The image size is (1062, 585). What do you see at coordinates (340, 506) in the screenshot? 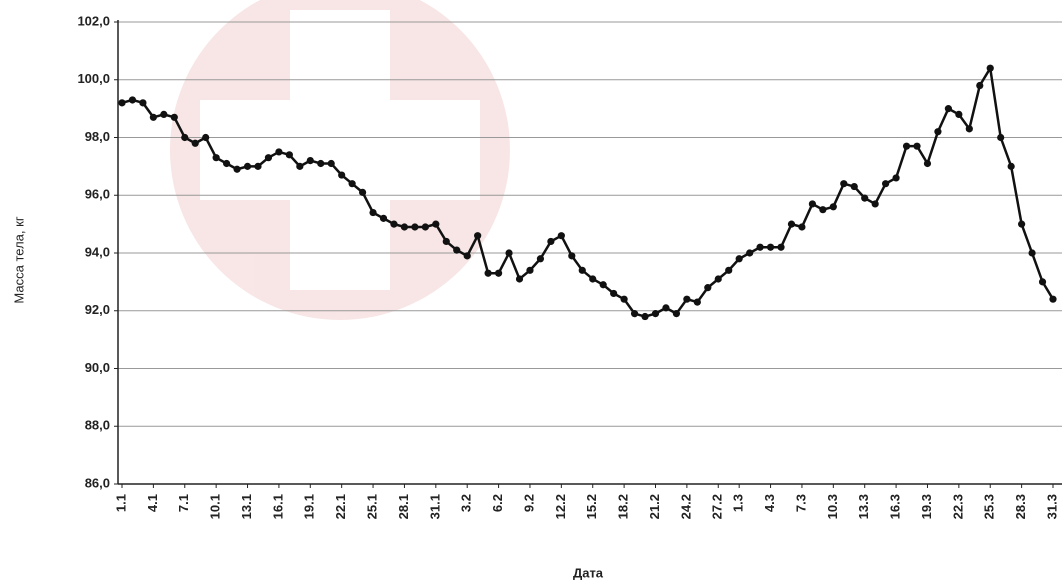
I see `x-tick-label: 22.1` at bounding box center [340, 506].